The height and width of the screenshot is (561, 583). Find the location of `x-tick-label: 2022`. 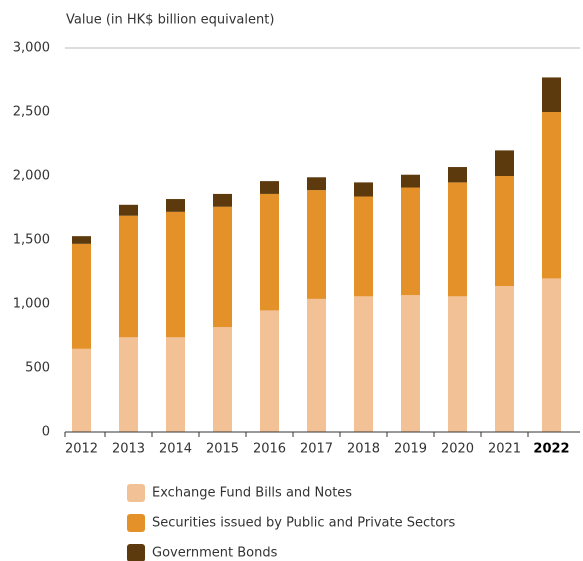

x-tick-label: 2022 is located at coordinates (551, 449).